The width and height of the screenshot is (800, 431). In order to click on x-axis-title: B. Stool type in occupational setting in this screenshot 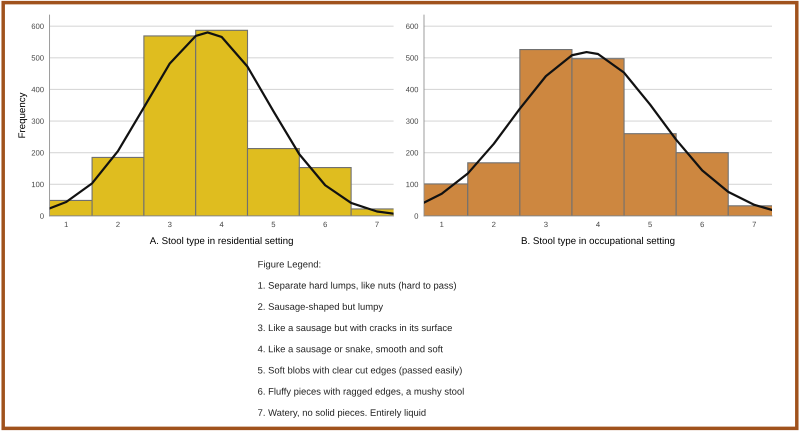, I will do `click(598, 241)`.